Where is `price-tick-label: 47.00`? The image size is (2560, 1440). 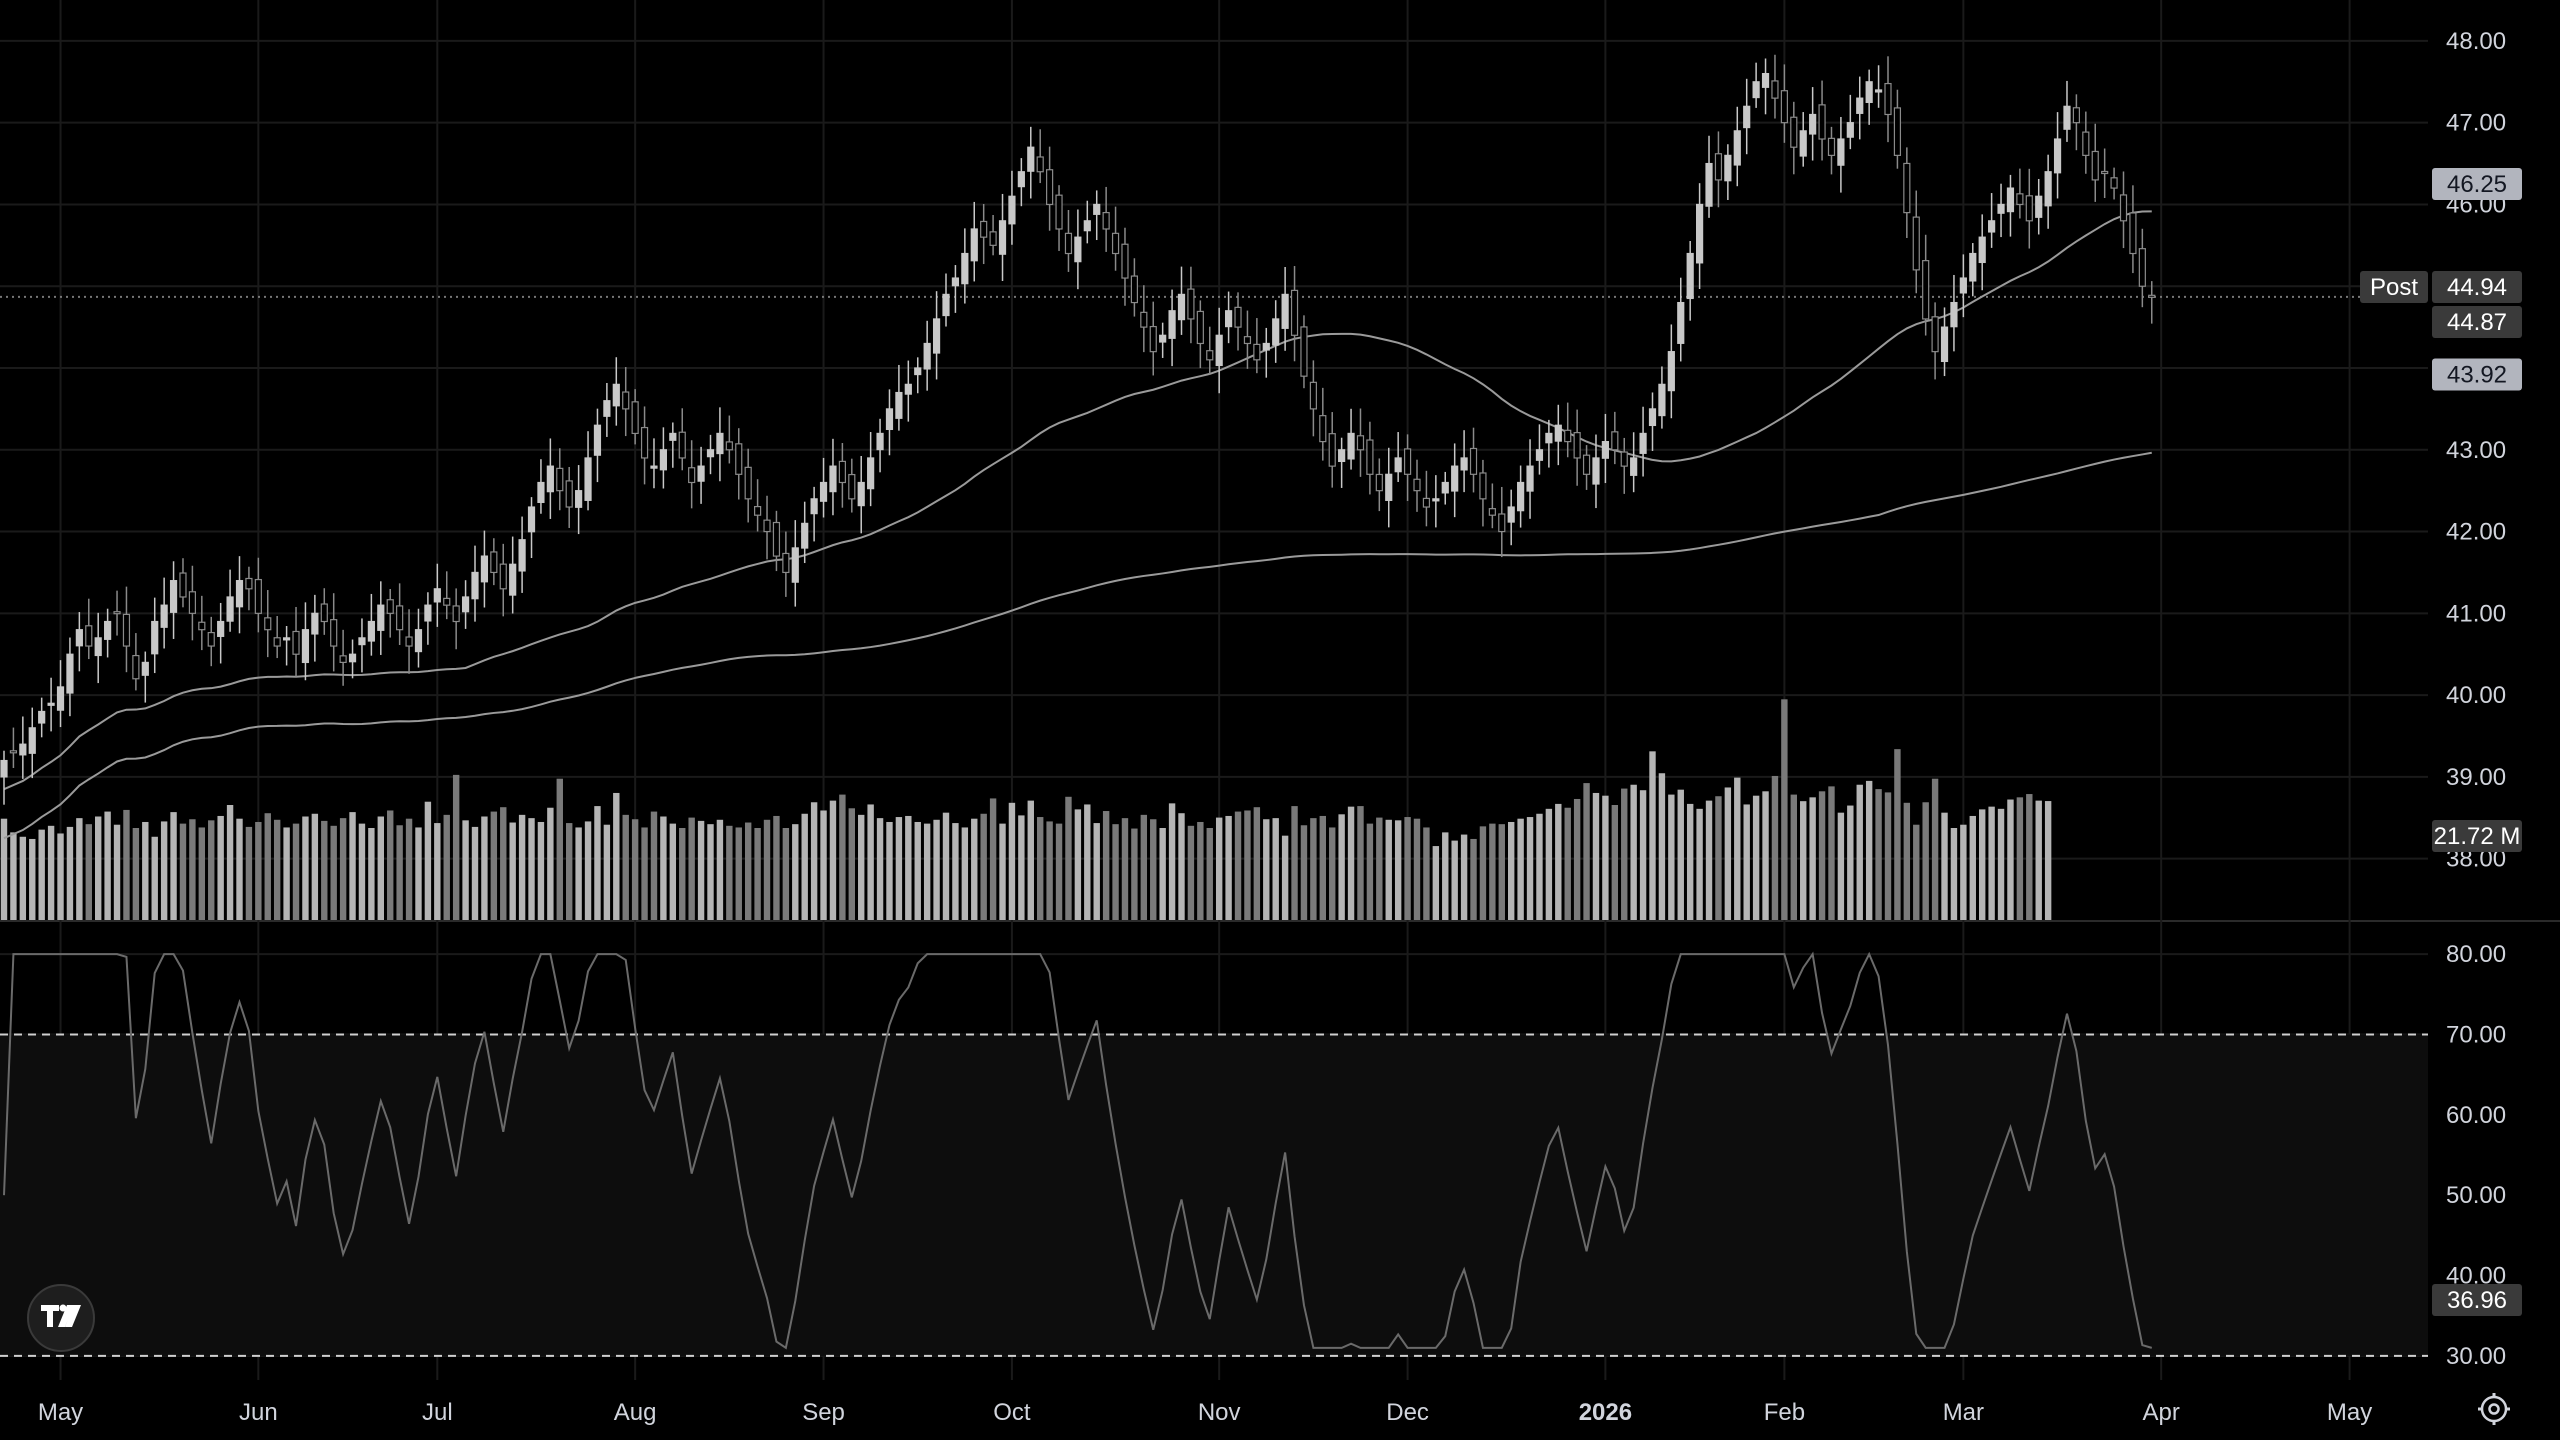
price-tick-label: 47.00 is located at coordinates (2476, 123).